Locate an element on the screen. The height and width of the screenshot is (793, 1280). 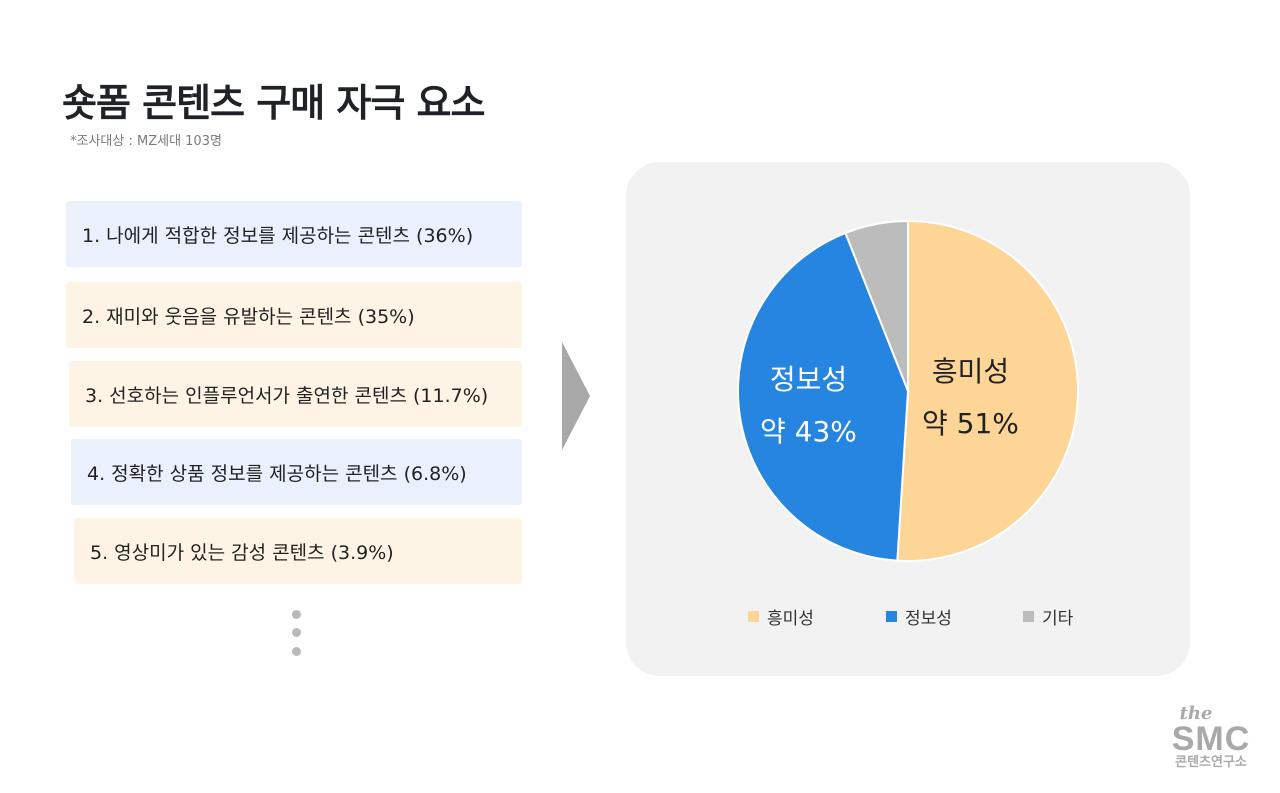
slice-label-value: 약 43% is located at coordinates (808, 431).